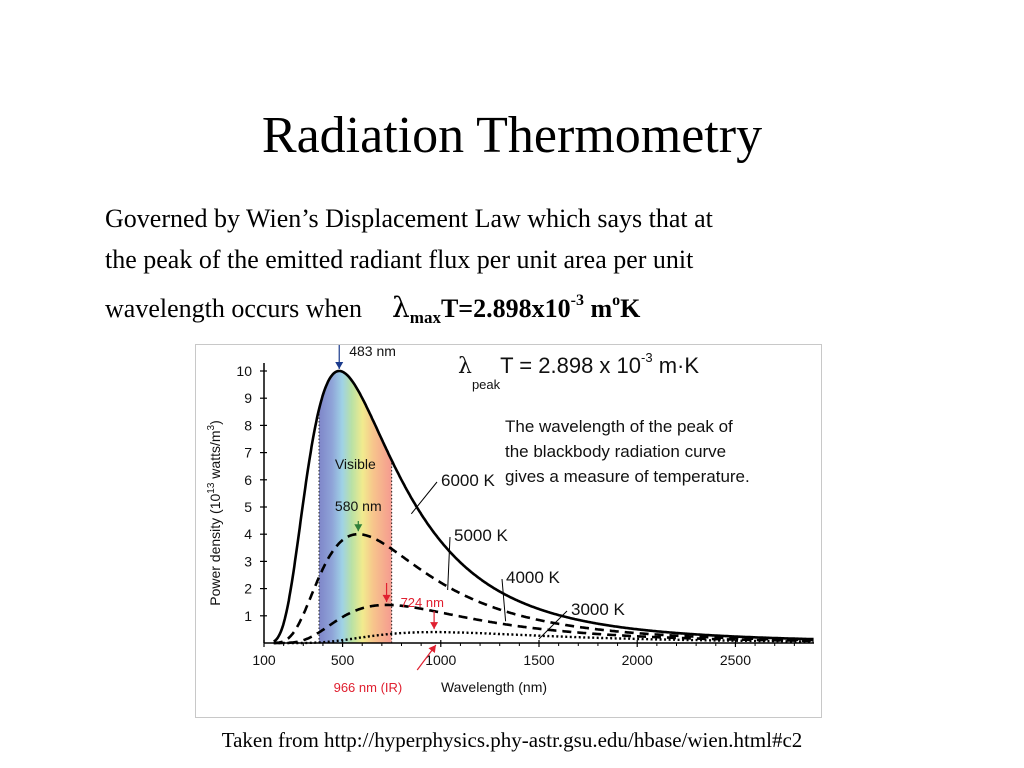  Describe the element at coordinates (248, 507) in the screenshot. I see `y-tick-label-5: 5` at that location.